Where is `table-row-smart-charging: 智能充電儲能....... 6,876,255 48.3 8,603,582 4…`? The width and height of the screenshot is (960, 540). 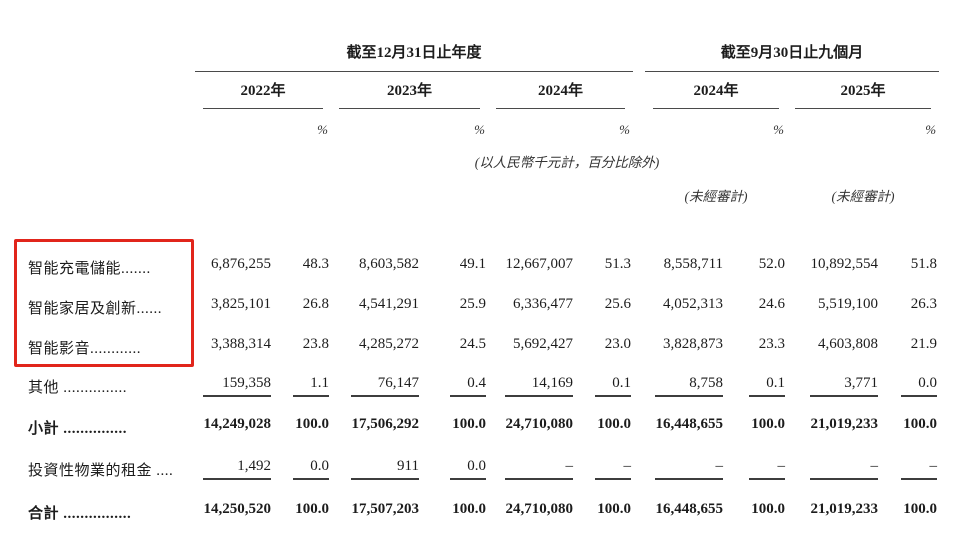 table-row-smart-charging: 智能充電儲能....... 6,876,255 48.3 8,603,582 4… is located at coordinates (478, 267).